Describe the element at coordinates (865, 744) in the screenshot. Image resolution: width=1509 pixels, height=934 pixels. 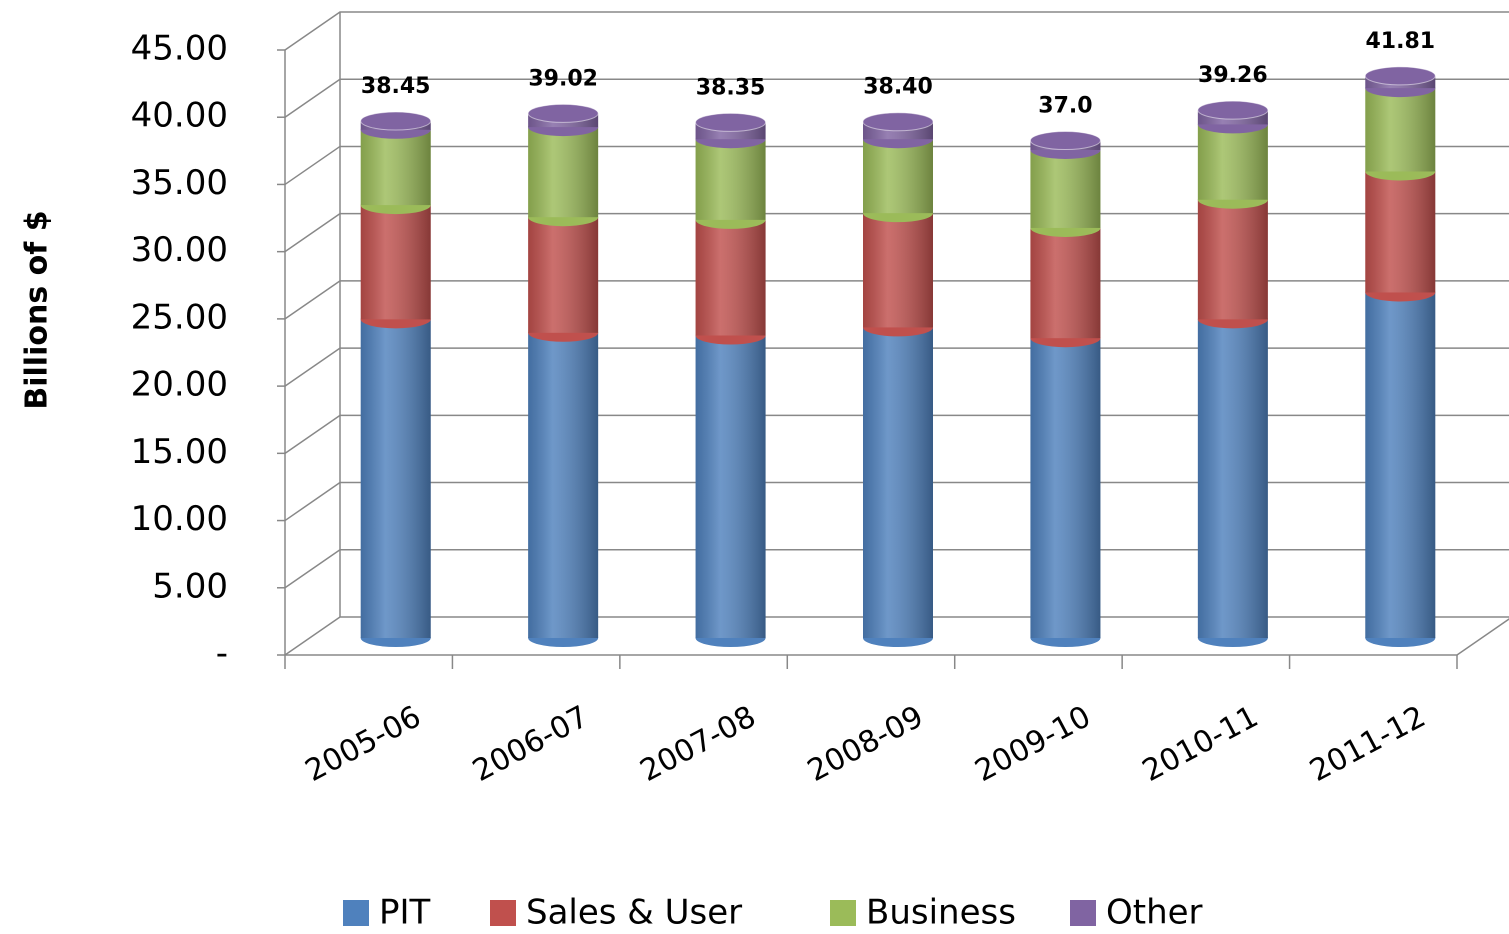
I see `x-tick-label: 2008-09` at that location.